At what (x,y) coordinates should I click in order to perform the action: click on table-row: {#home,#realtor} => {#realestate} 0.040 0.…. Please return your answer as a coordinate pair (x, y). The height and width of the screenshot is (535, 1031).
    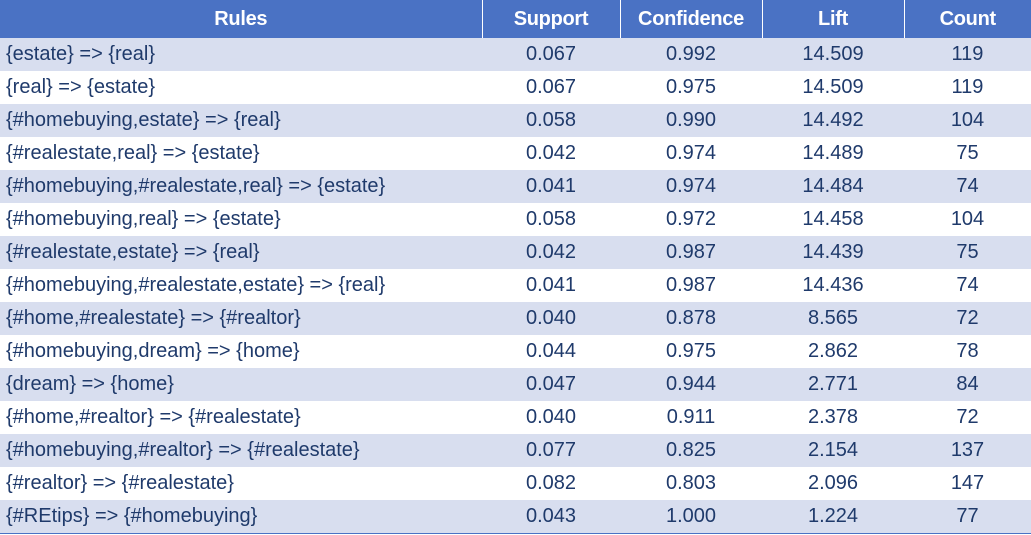
    Looking at the image, I should click on (515, 417).